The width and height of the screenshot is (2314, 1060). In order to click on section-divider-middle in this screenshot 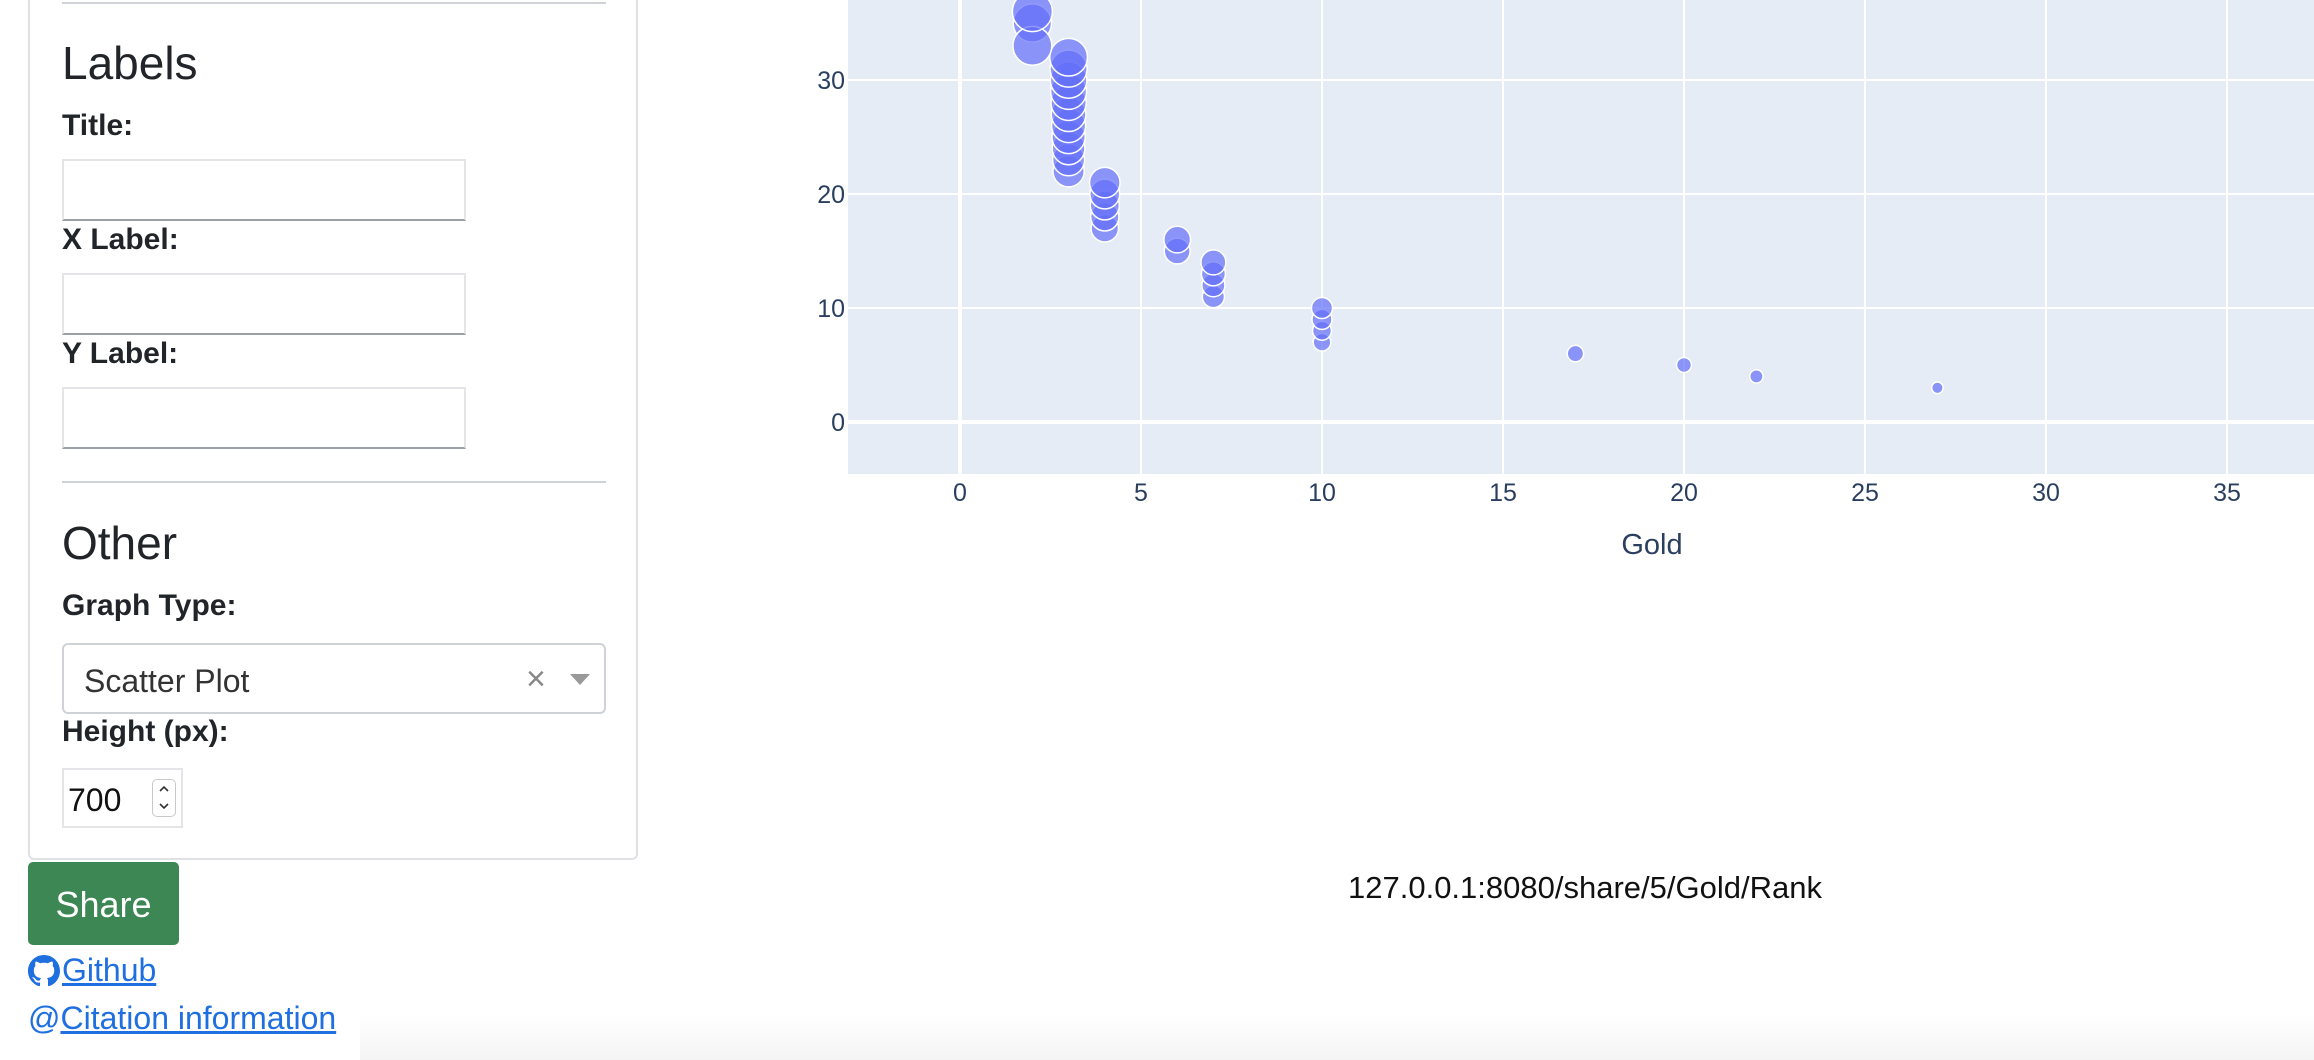, I will do `click(334, 482)`.